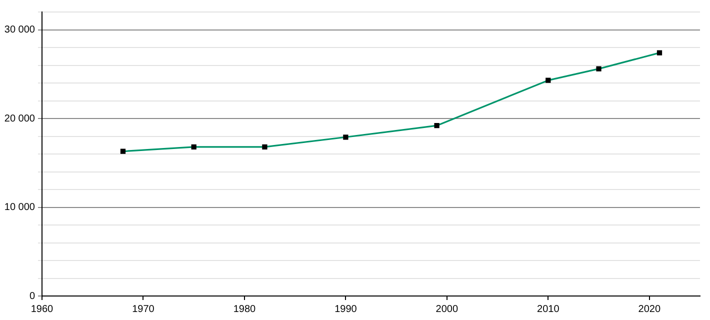 The width and height of the screenshot is (710, 320). What do you see at coordinates (244, 309) in the screenshot?
I see `x-tick-label: 1980` at bounding box center [244, 309].